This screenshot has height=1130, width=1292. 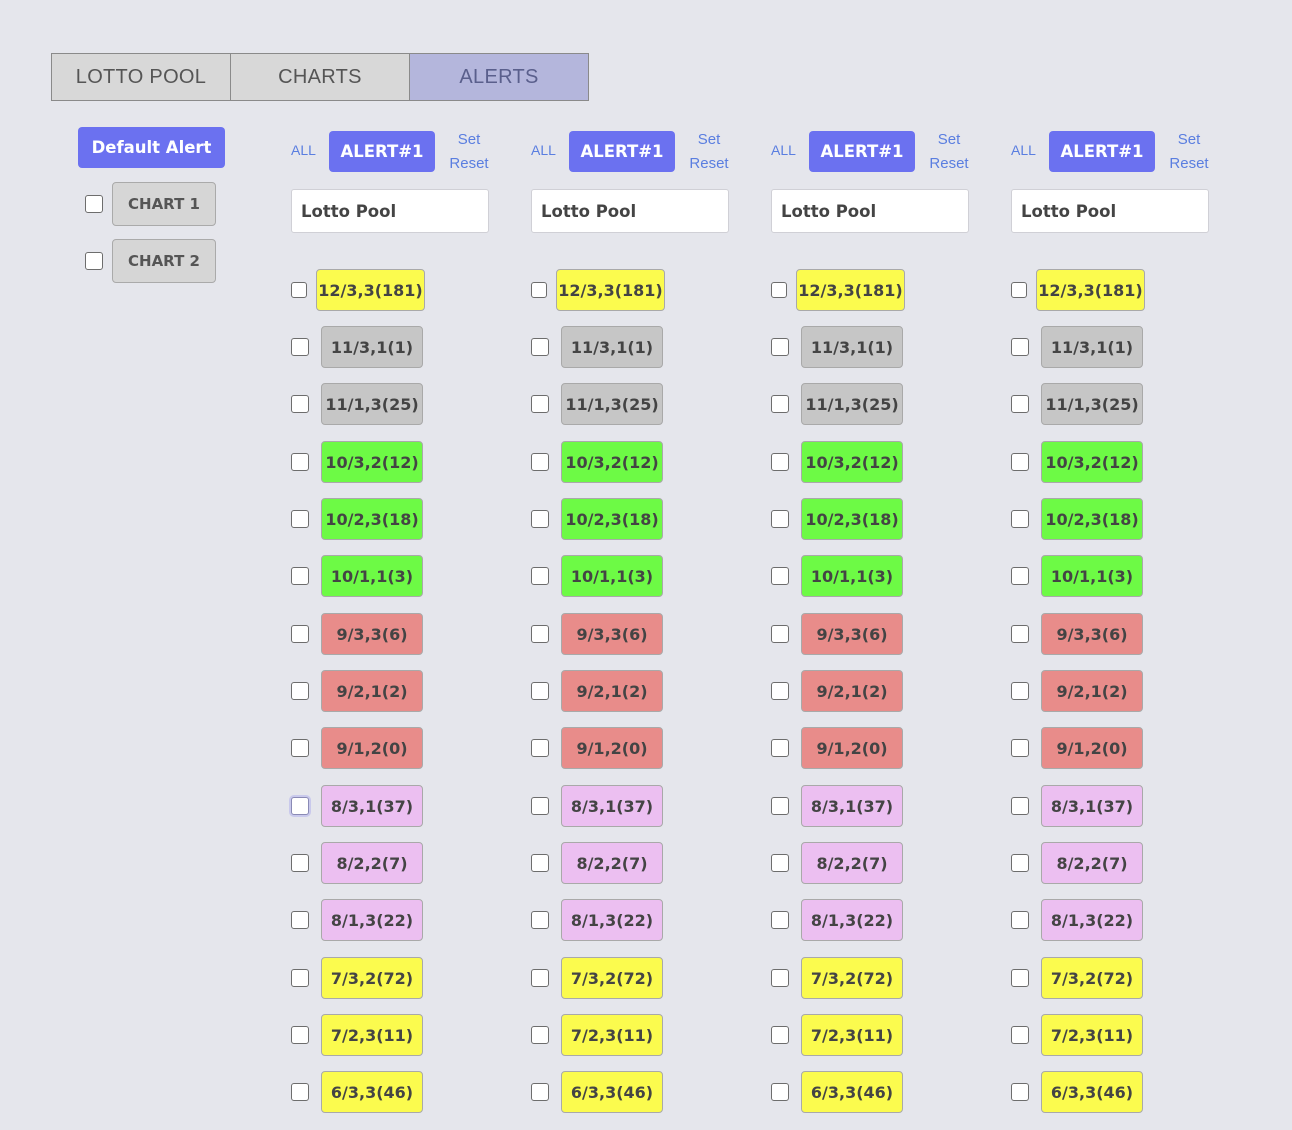 I want to click on tab-lotto-pool: LOTTO POOL, so click(x=141, y=77).